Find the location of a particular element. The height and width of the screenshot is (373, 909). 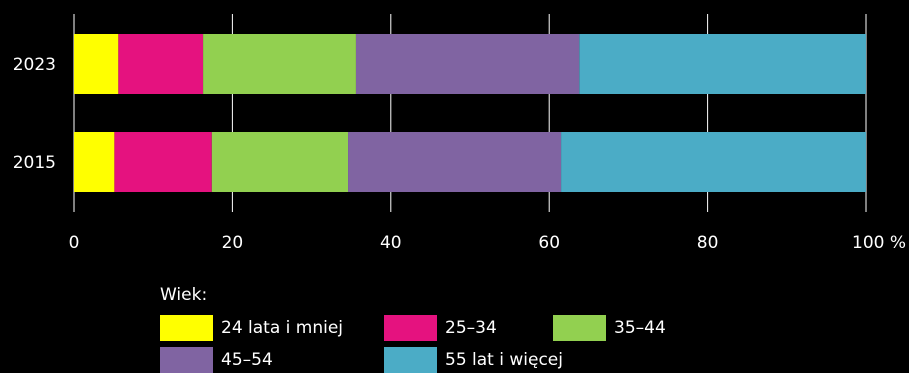

legend-label: 55 lat i więcej is located at coordinates (504, 360).